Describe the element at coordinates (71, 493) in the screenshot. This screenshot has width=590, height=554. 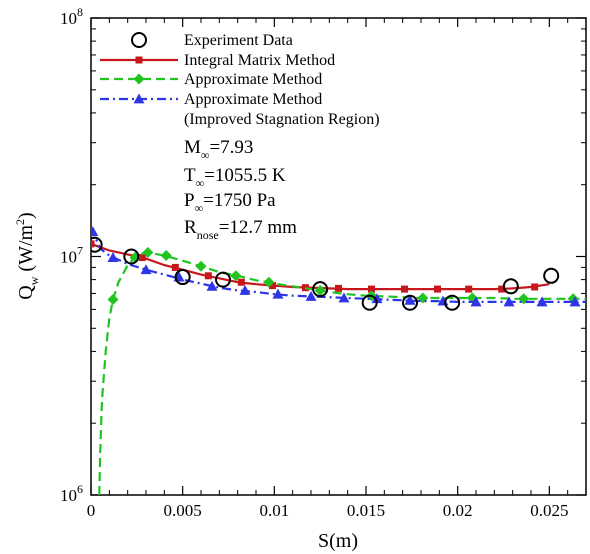
I see `y-tick-label: 10⁶` at that location.